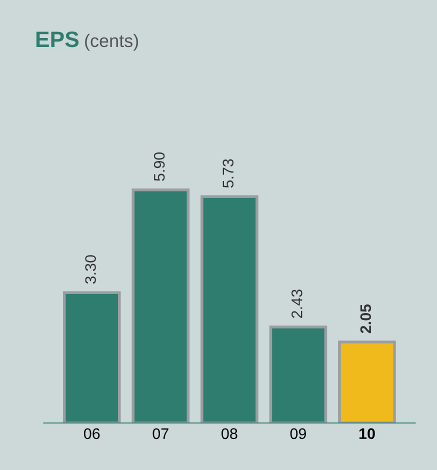 The width and height of the screenshot is (437, 470). What do you see at coordinates (366, 319) in the screenshot?
I see `data-label: 2.05` at bounding box center [366, 319].